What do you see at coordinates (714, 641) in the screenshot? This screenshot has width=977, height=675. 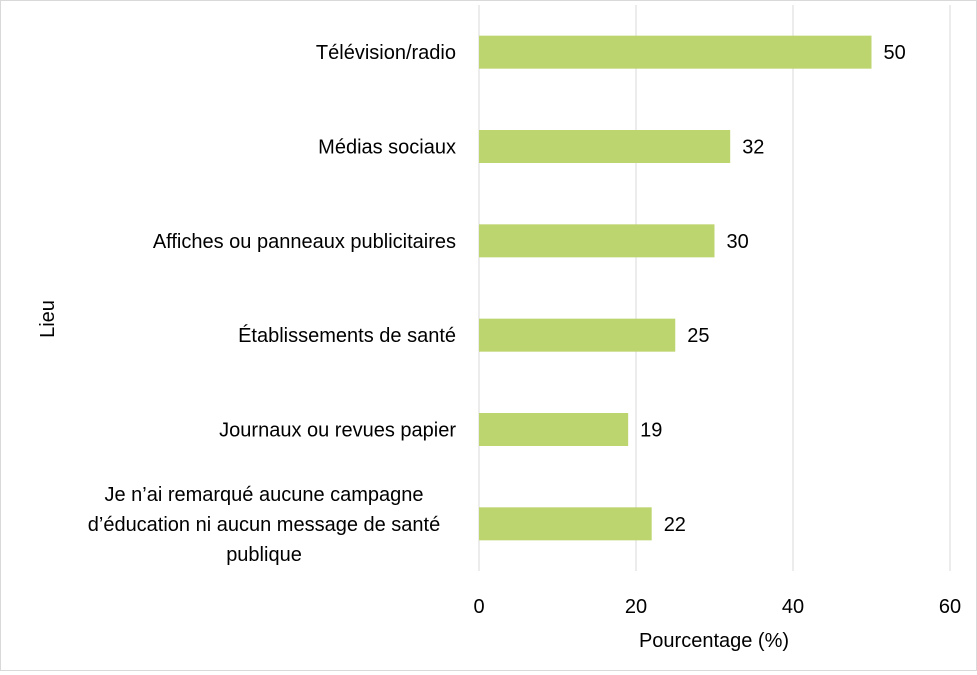 I see `x-axis-title: Pourcentage (%)` at bounding box center [714, 641].